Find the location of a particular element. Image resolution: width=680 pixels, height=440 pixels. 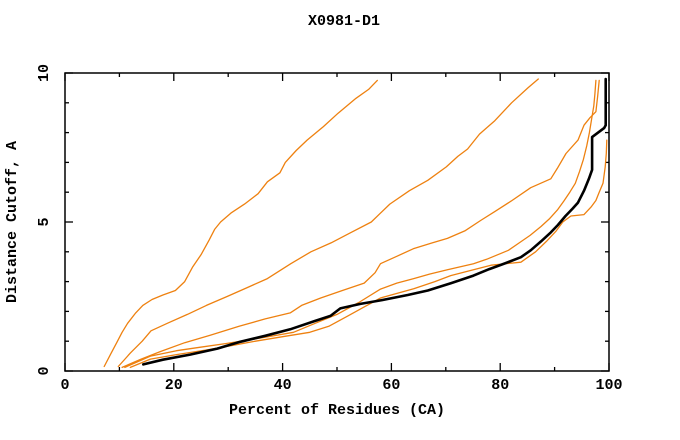

y-tick-label: 10 is located at coordinates (44, 73).